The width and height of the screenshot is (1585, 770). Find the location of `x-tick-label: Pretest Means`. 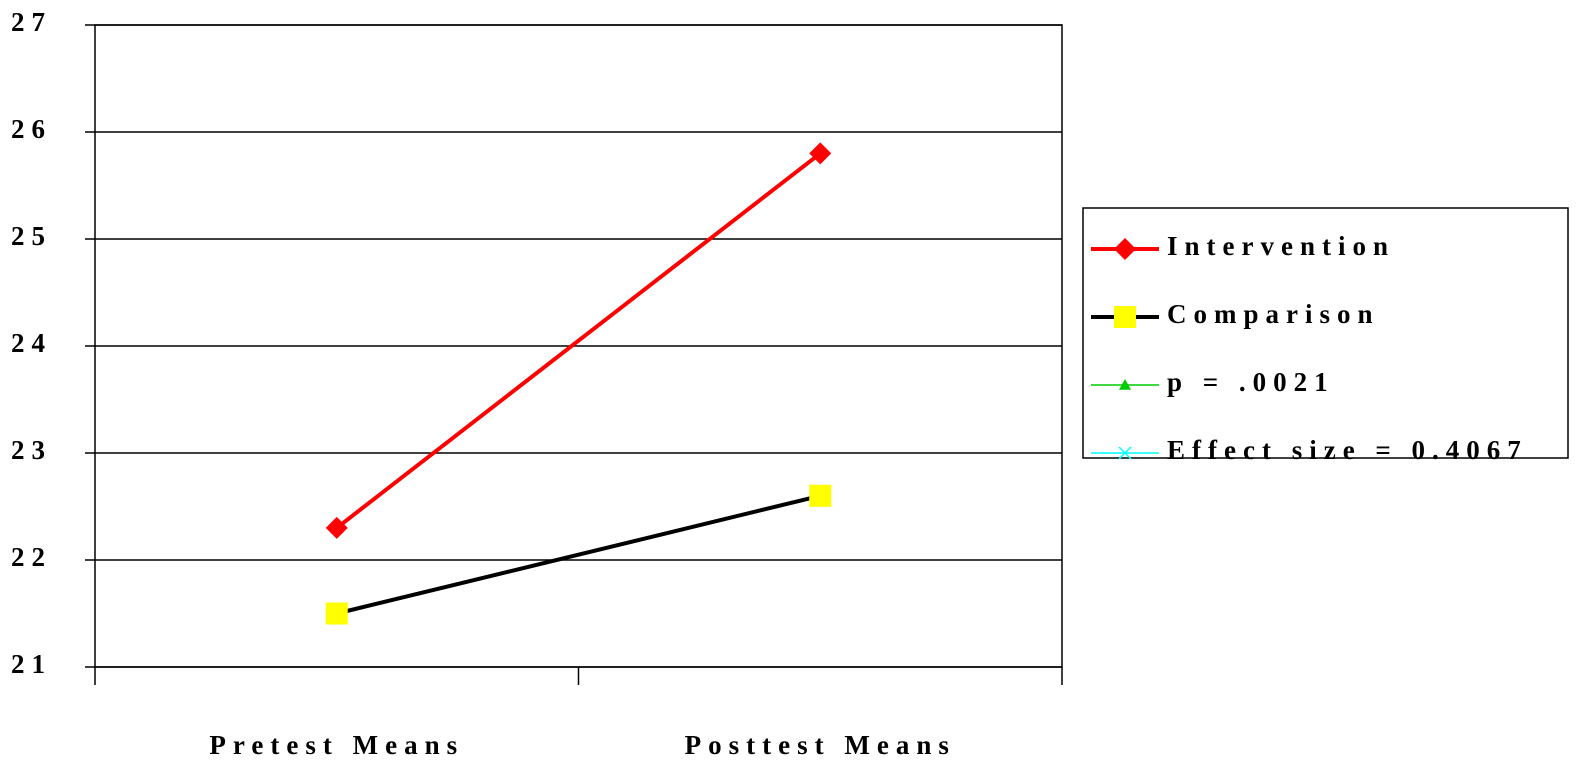

x-tick-label: Pretest Means is located at coordinates (336, 745).